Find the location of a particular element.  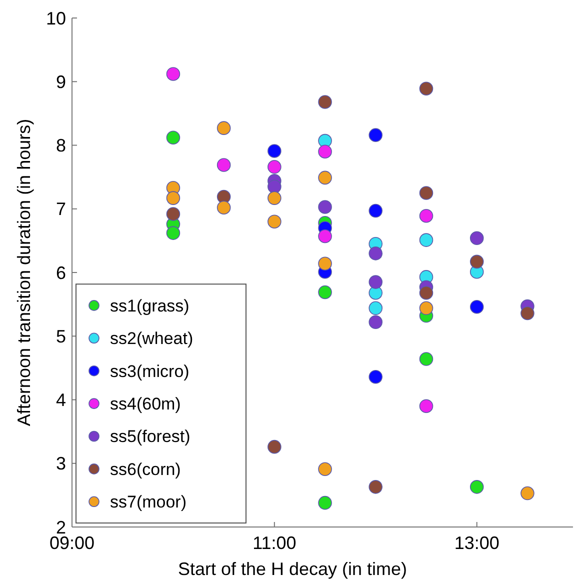

y-tick-label: 3 is located at coordinates (61, 464).